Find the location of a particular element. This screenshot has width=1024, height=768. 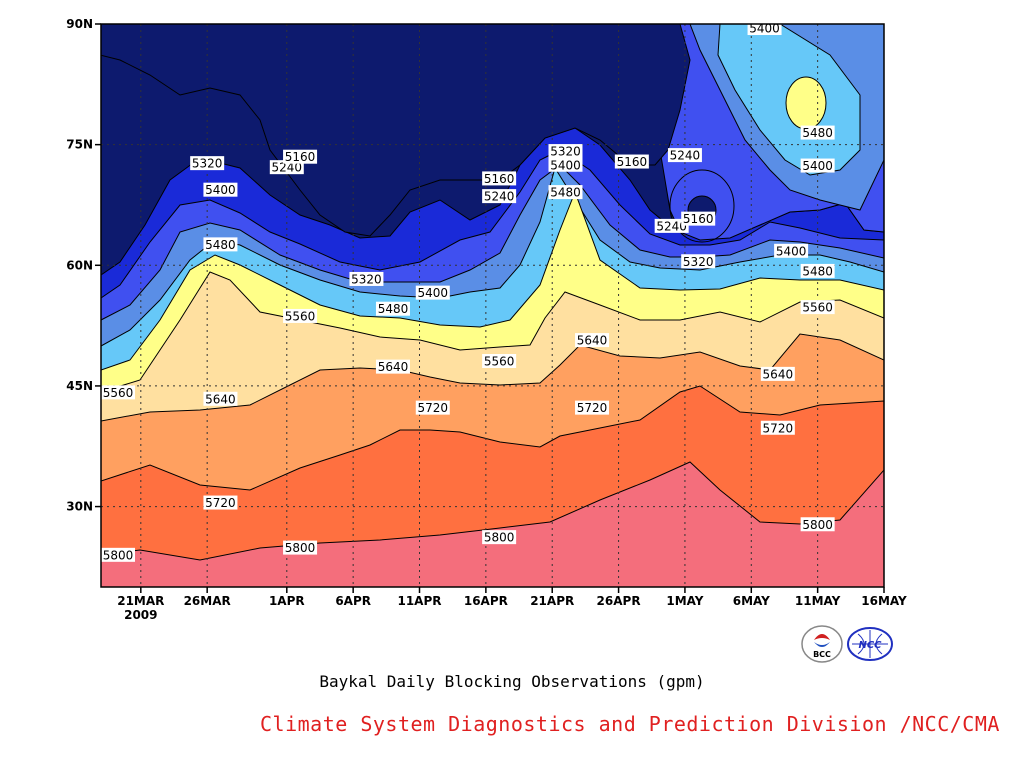

x-tick-label: 6APR is located at coordinates (353, 601).